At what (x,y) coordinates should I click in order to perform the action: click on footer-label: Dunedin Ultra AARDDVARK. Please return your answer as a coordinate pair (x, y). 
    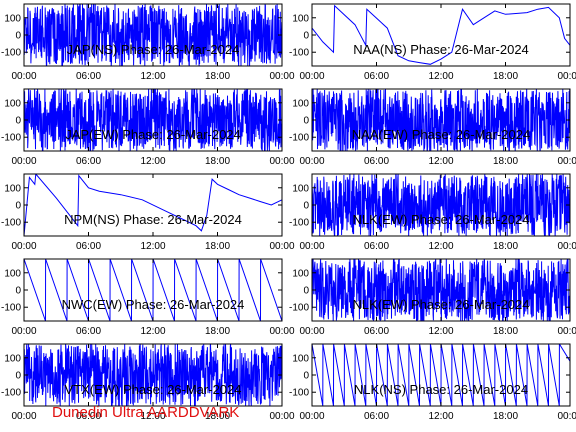
    Looking at the image, I should click on (146, 412).